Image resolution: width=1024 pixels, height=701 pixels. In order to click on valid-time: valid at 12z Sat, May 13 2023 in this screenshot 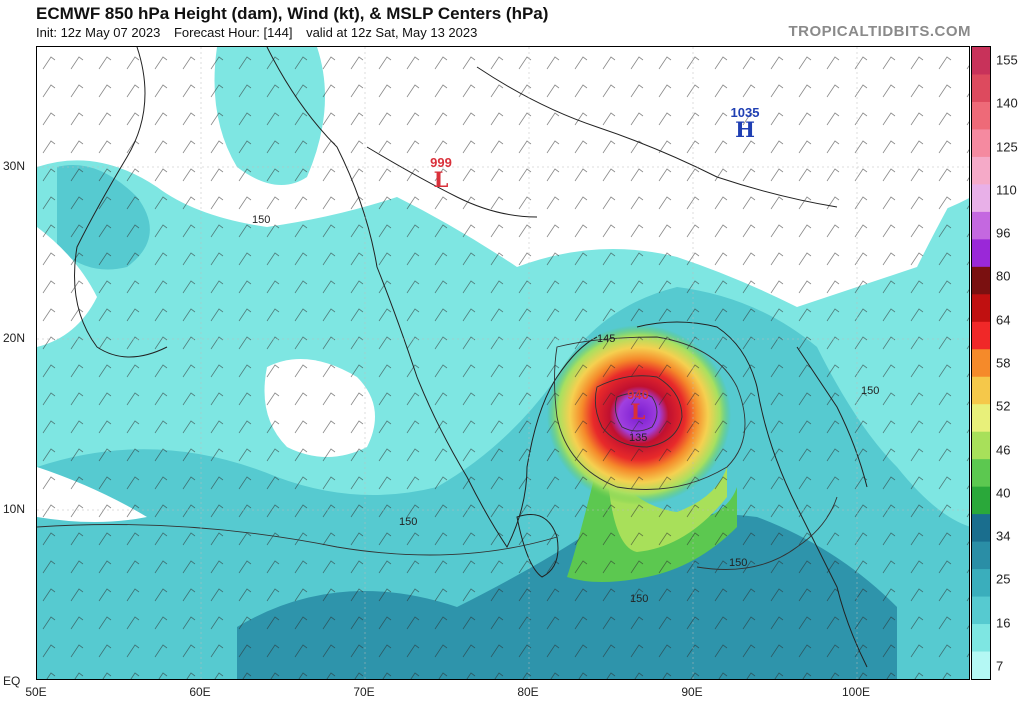, I will do `click(392, 32)`.